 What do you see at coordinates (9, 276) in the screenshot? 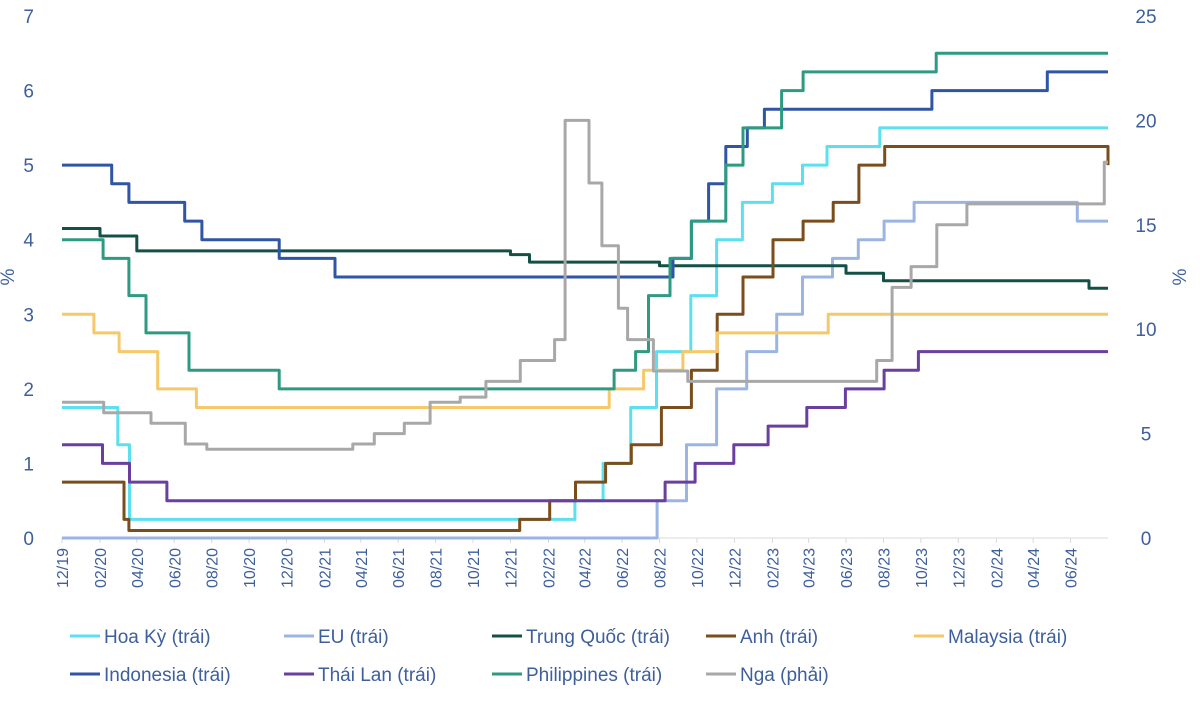
I see `y-axis-left-label: %` at bounding box center [9, 276].